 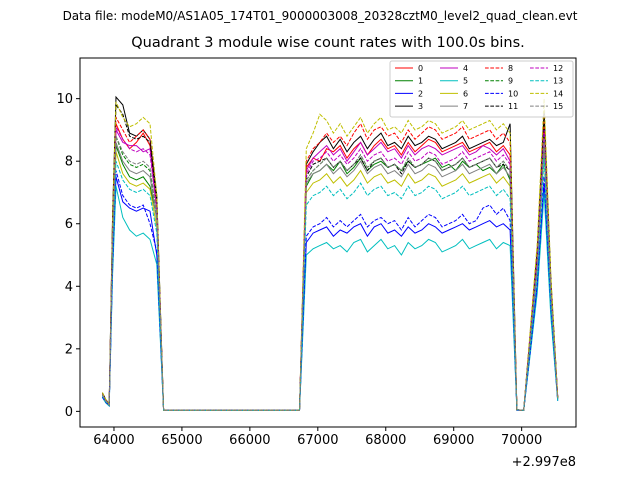 I want to click on x-axis: 64000 65000 66000 67000 68000 69000 70000, so click(x=317, y=437).